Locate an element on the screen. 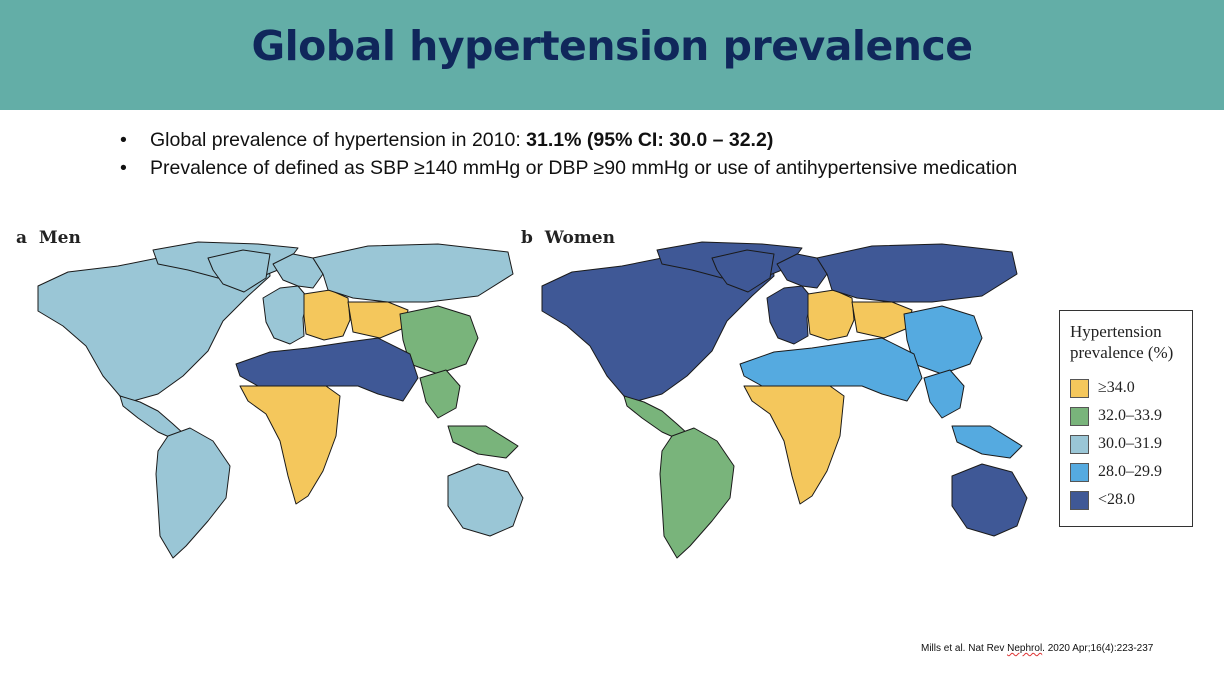  legend-title-line: prevalence (%) is located at coordinates (1122, 352).